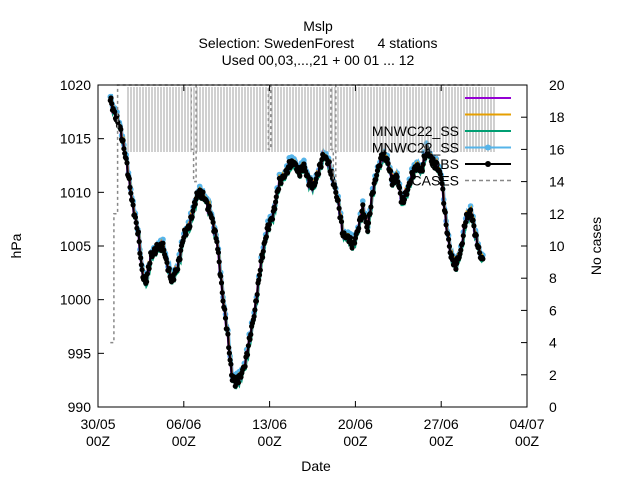  I want to click on chart-subtitle-line-1: Selection: SwedenForest 4 stations, so click(318, 43).